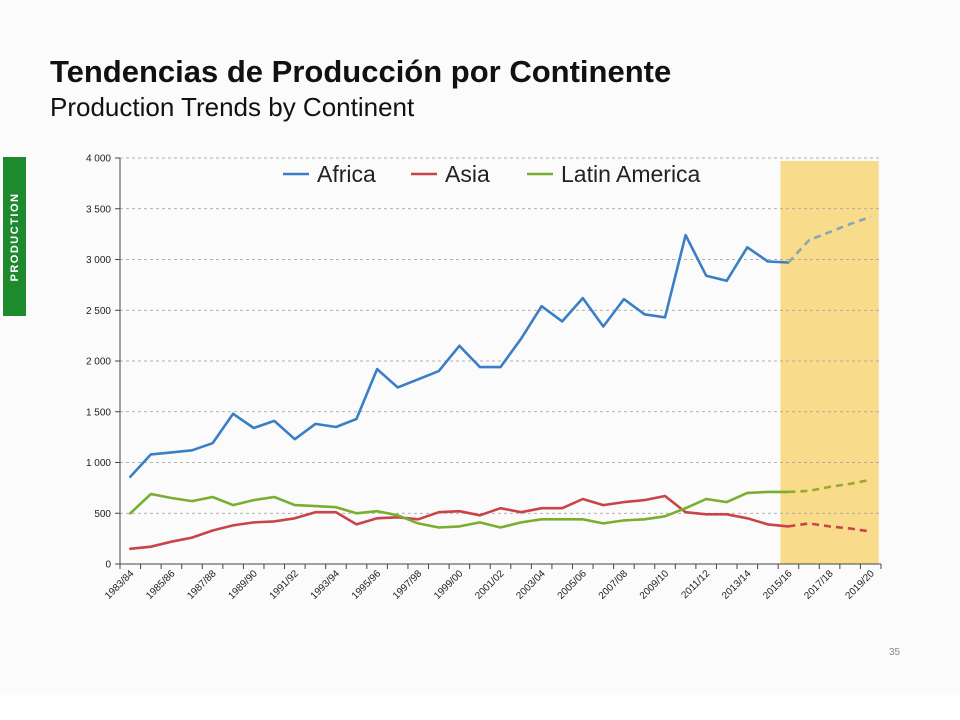 The image size is (960, 720). I want to click on y-tick-label: 0, so click(108, 565).